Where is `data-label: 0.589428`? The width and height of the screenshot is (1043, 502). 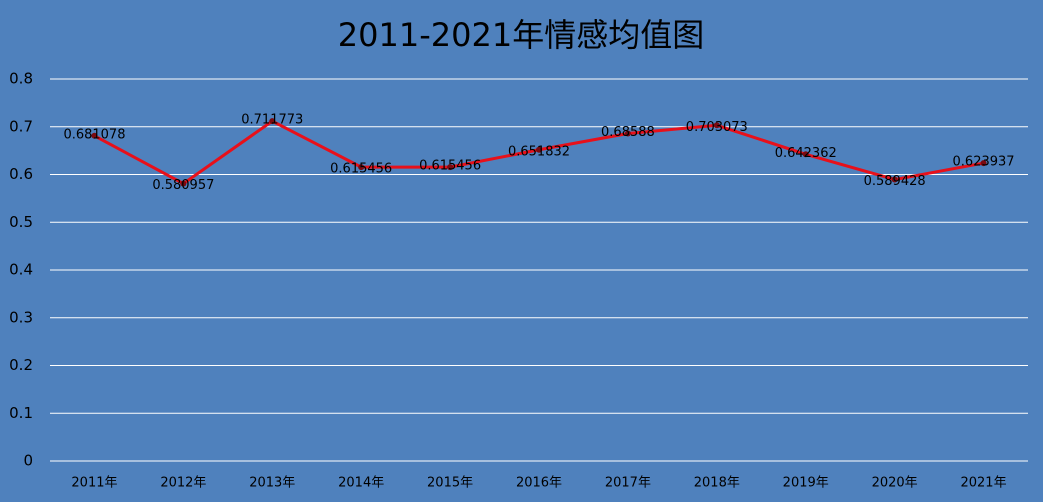 data-label: 0.589428 is located at coordinates (895, 181).